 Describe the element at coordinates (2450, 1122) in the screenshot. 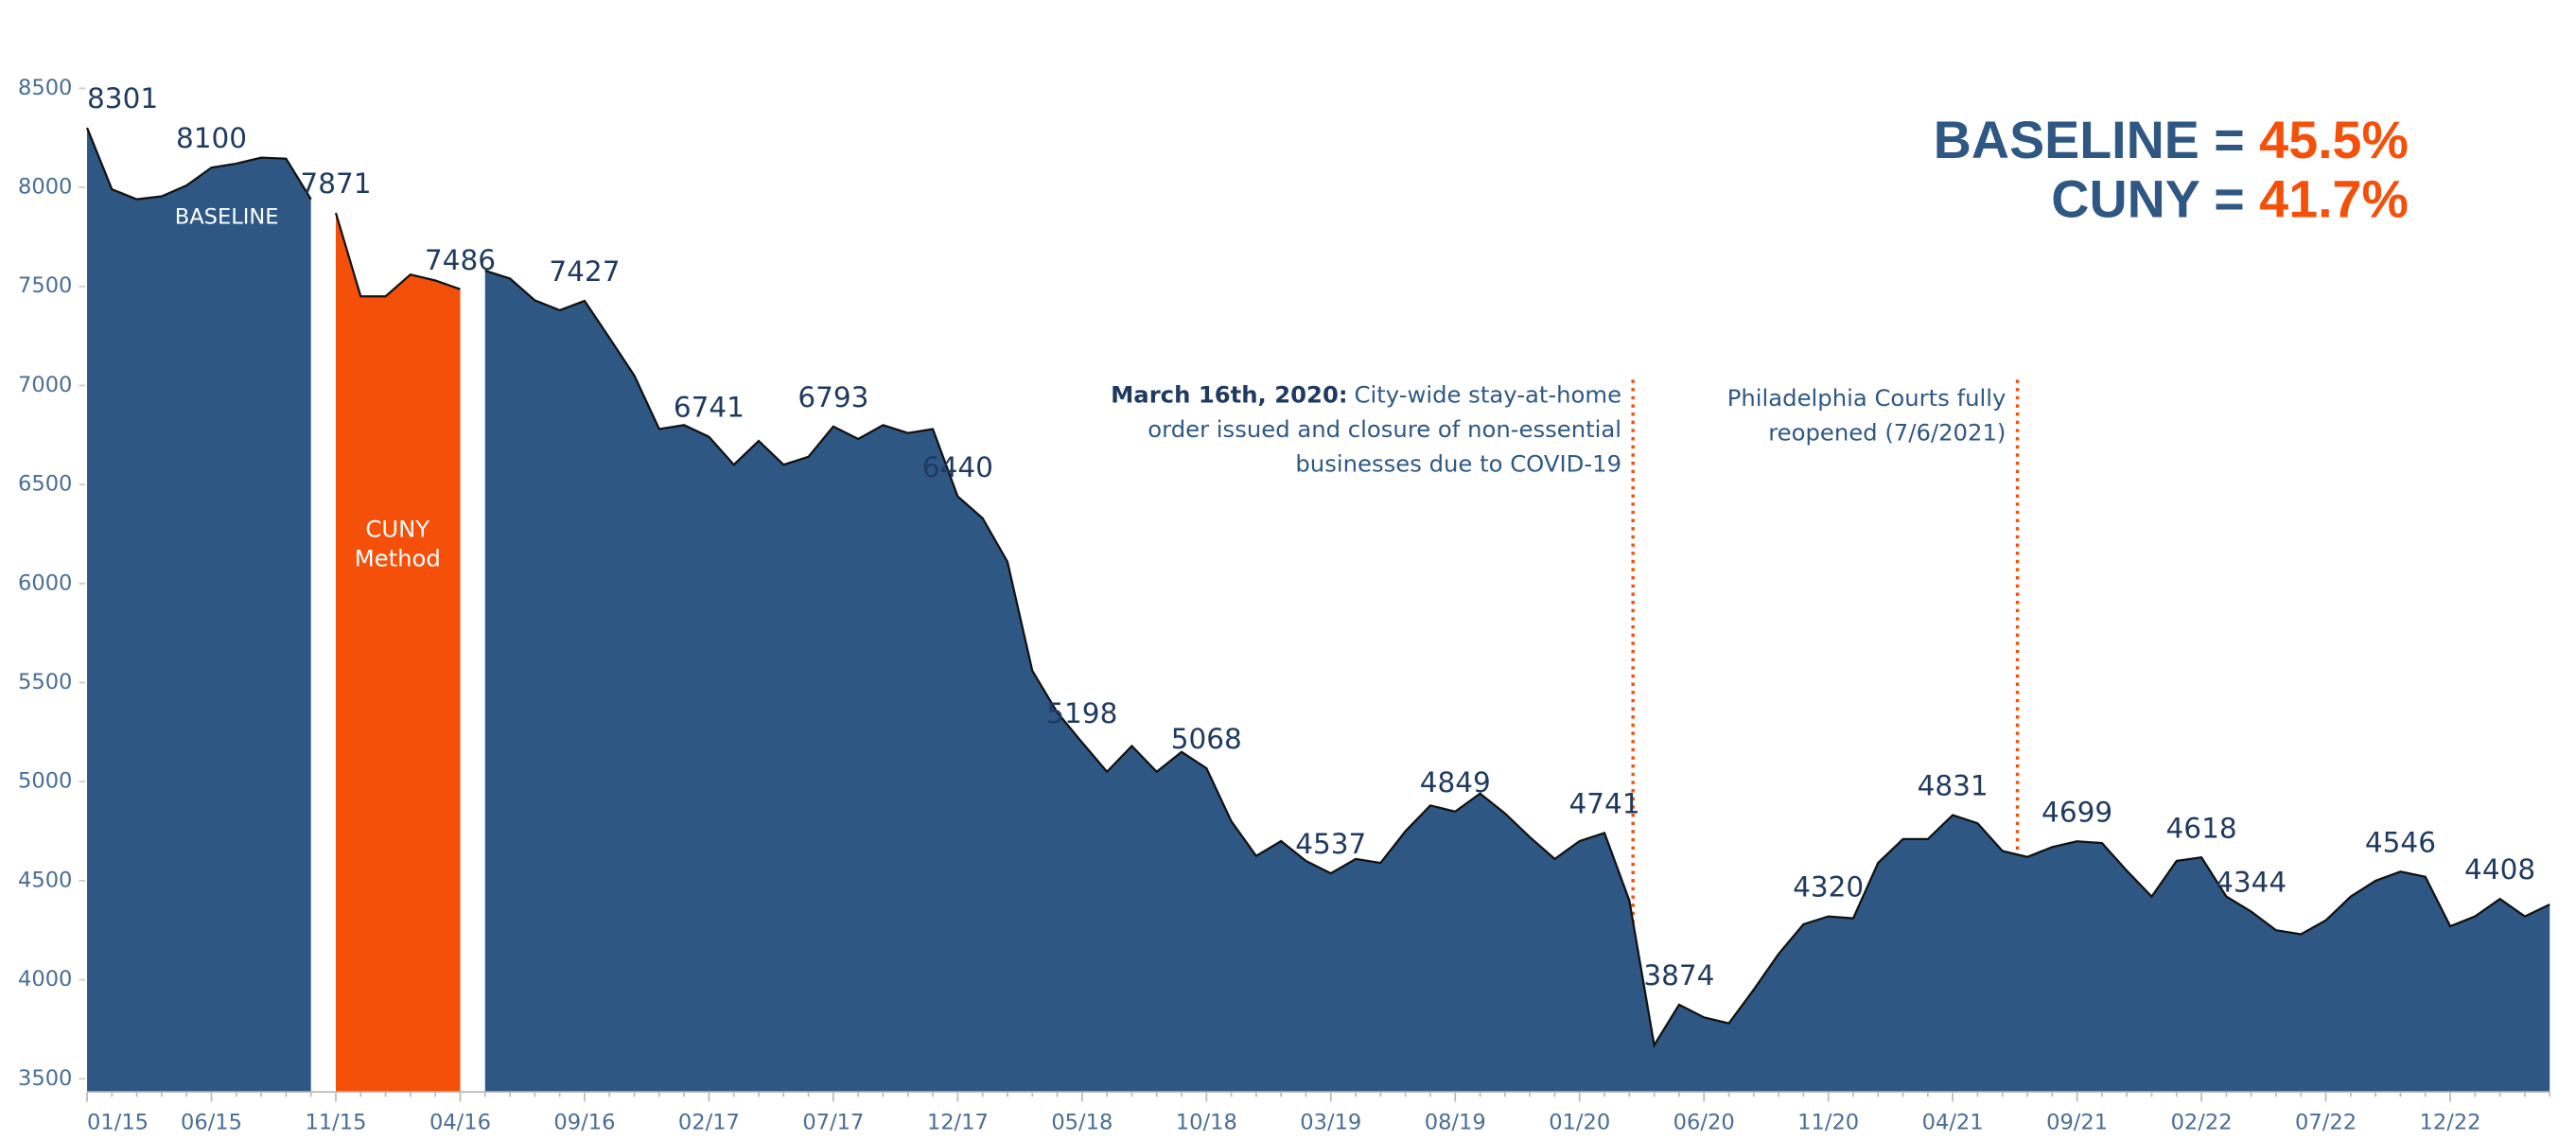

I see `x-tick-label: 12/22` at that location.